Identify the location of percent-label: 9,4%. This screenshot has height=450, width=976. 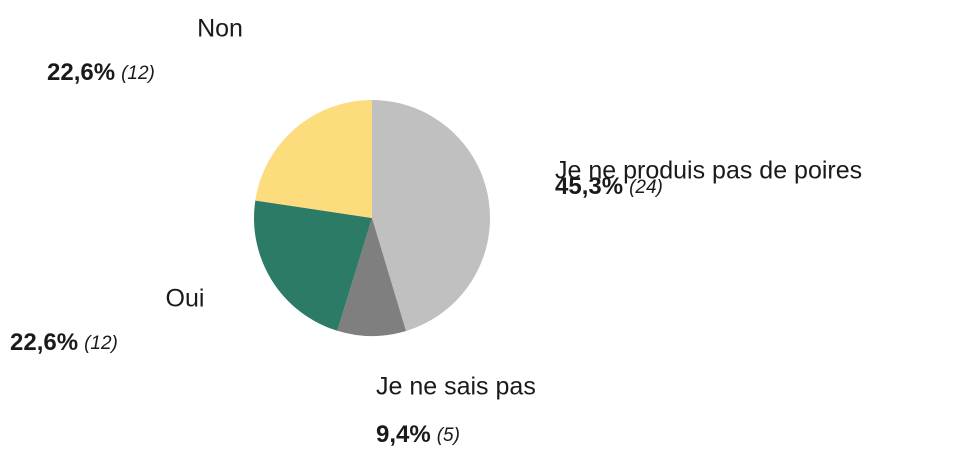
(403, 434).